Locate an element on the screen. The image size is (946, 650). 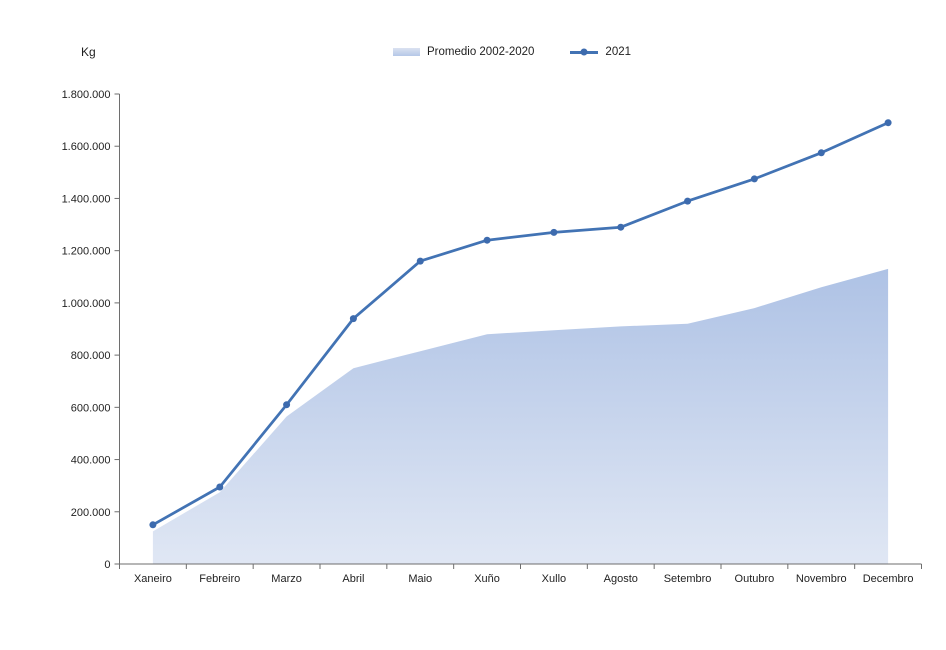
data-point-marker-febreiro is located at coordinates (220, 487).